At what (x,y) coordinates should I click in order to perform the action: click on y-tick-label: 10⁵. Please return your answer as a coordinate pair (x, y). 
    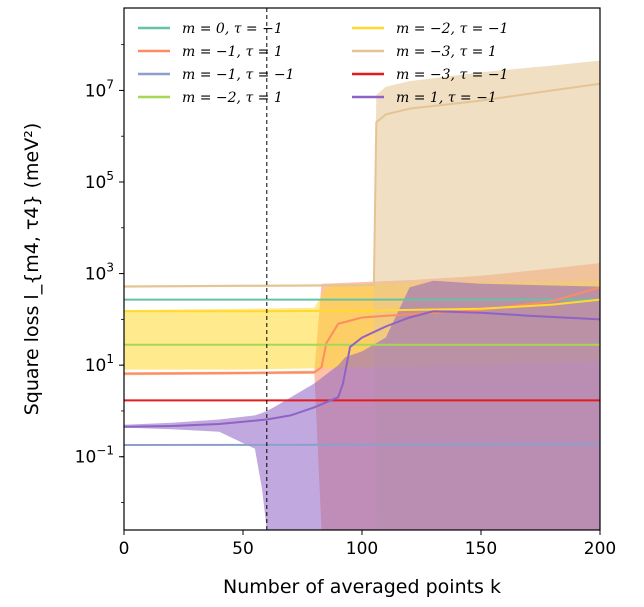
    Looking at the image, I should click on (99, 181).